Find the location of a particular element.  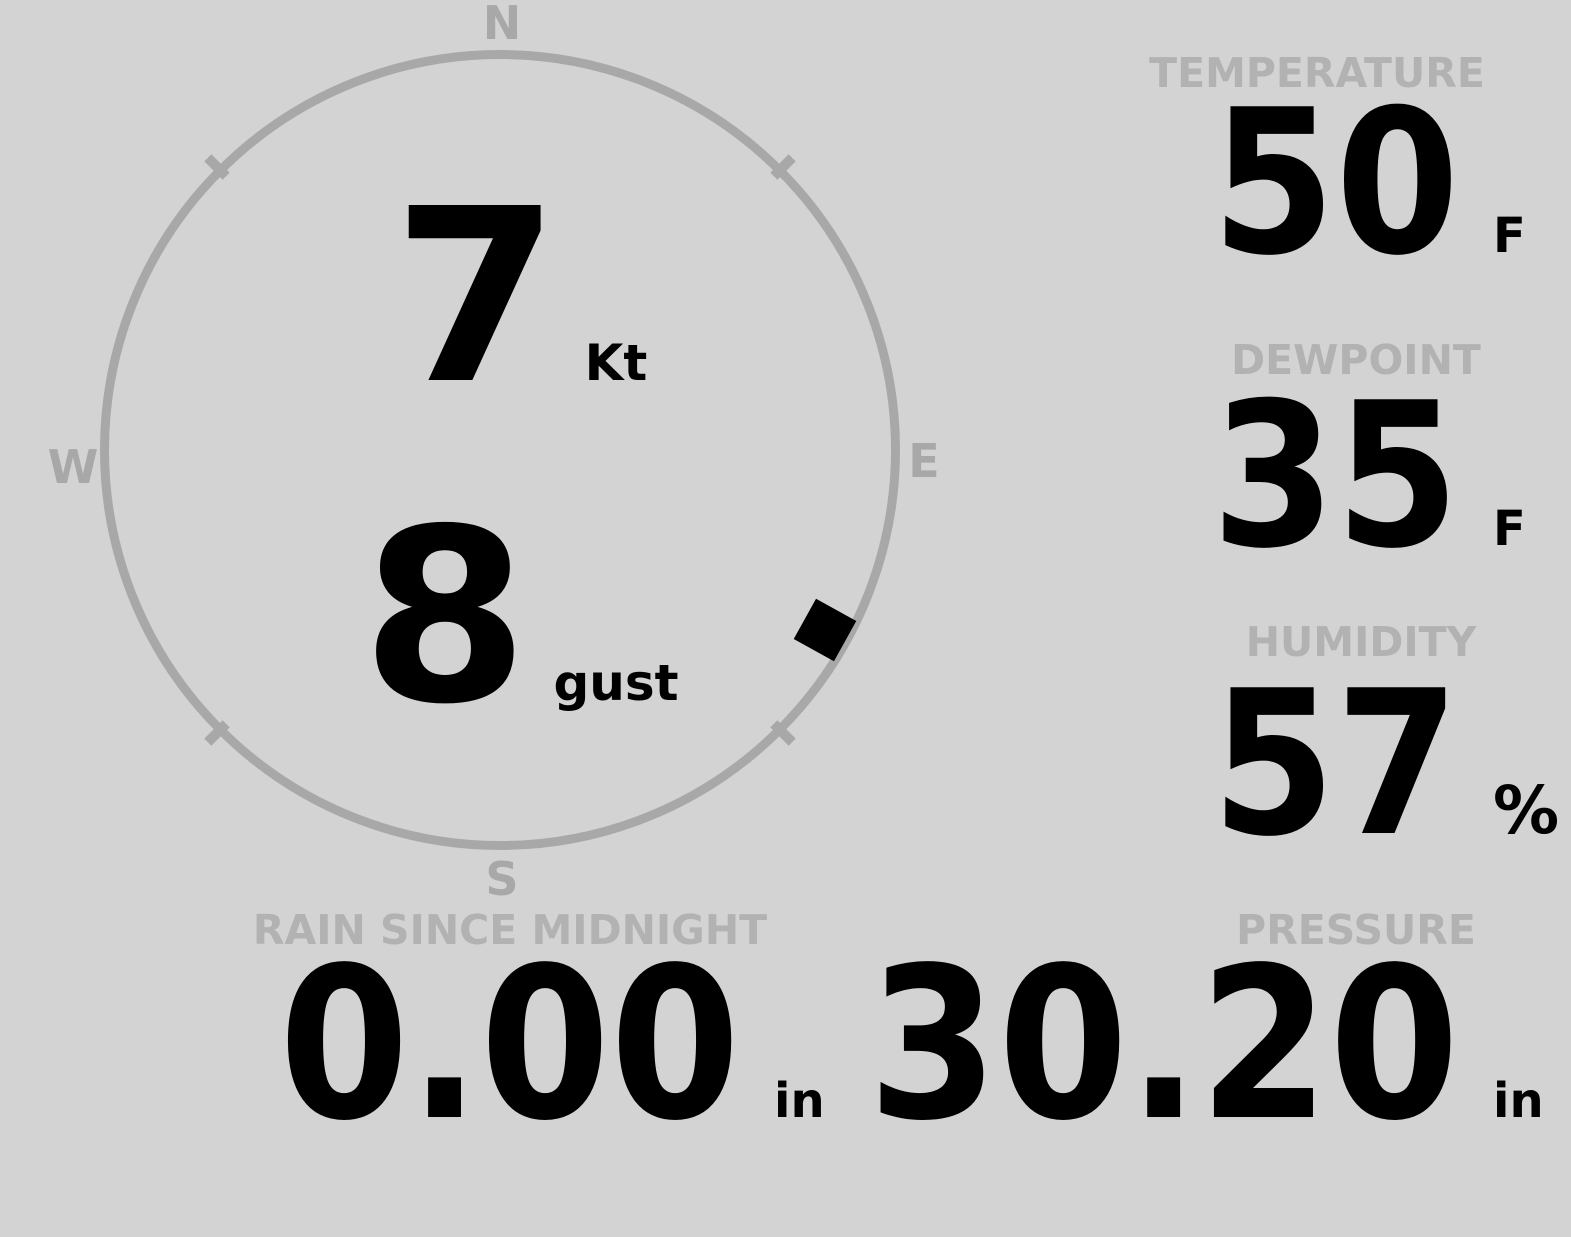

wind-gust-unit: gust is located at coordinates (616, 683).